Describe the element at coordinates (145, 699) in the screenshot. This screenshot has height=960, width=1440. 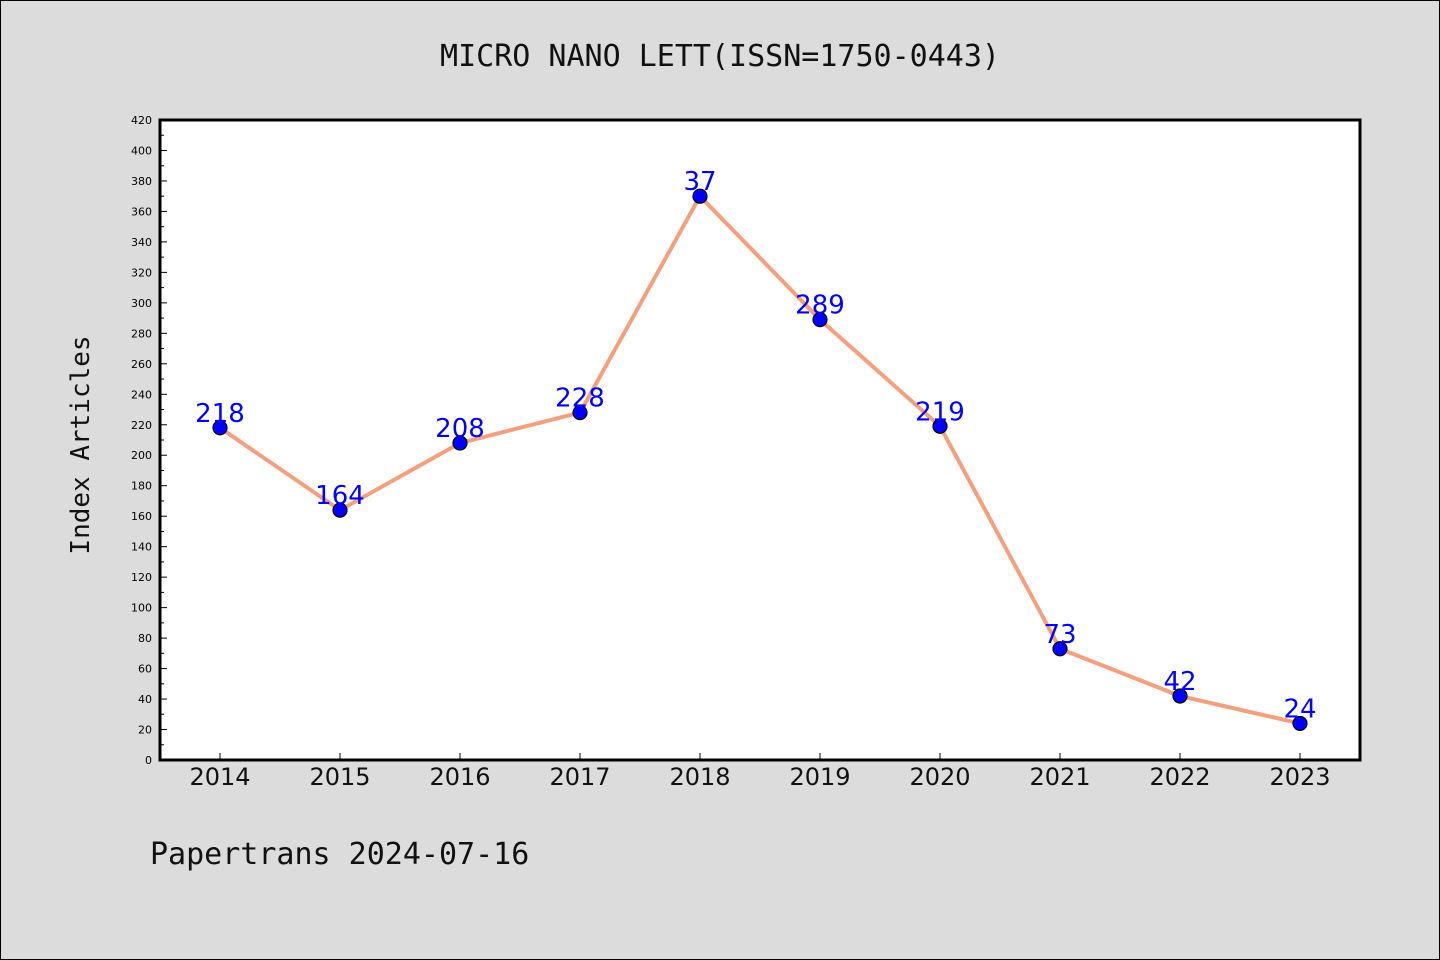
I see `y-tick-label: 40` at that location.